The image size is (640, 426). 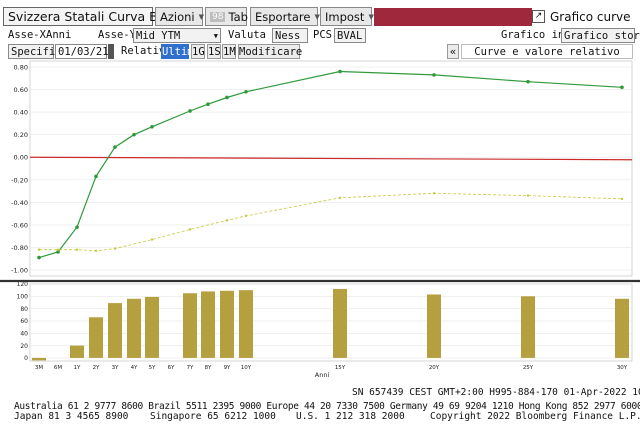 What do you see at coordinates (180, 16) in the screenshot?
I see `azioni-menu-button: Azioni ▼` at bounding box center [180, 16].